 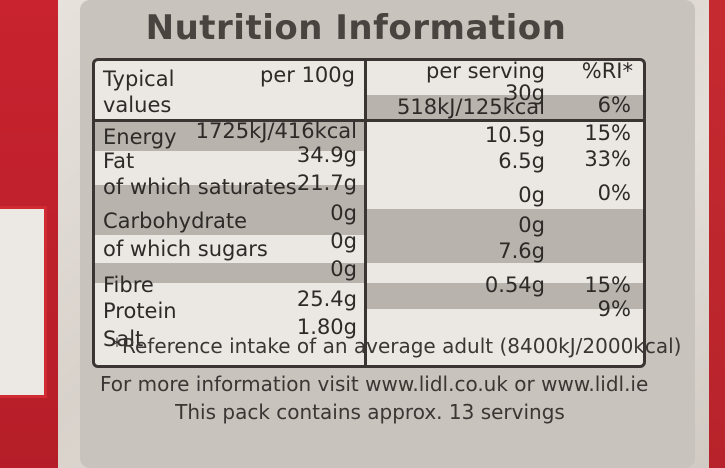 What do you see at coordinates (521, 251) in the screenshot?
I see `row-serving-fibre: 7.6g` at bounding box center [521, 251].